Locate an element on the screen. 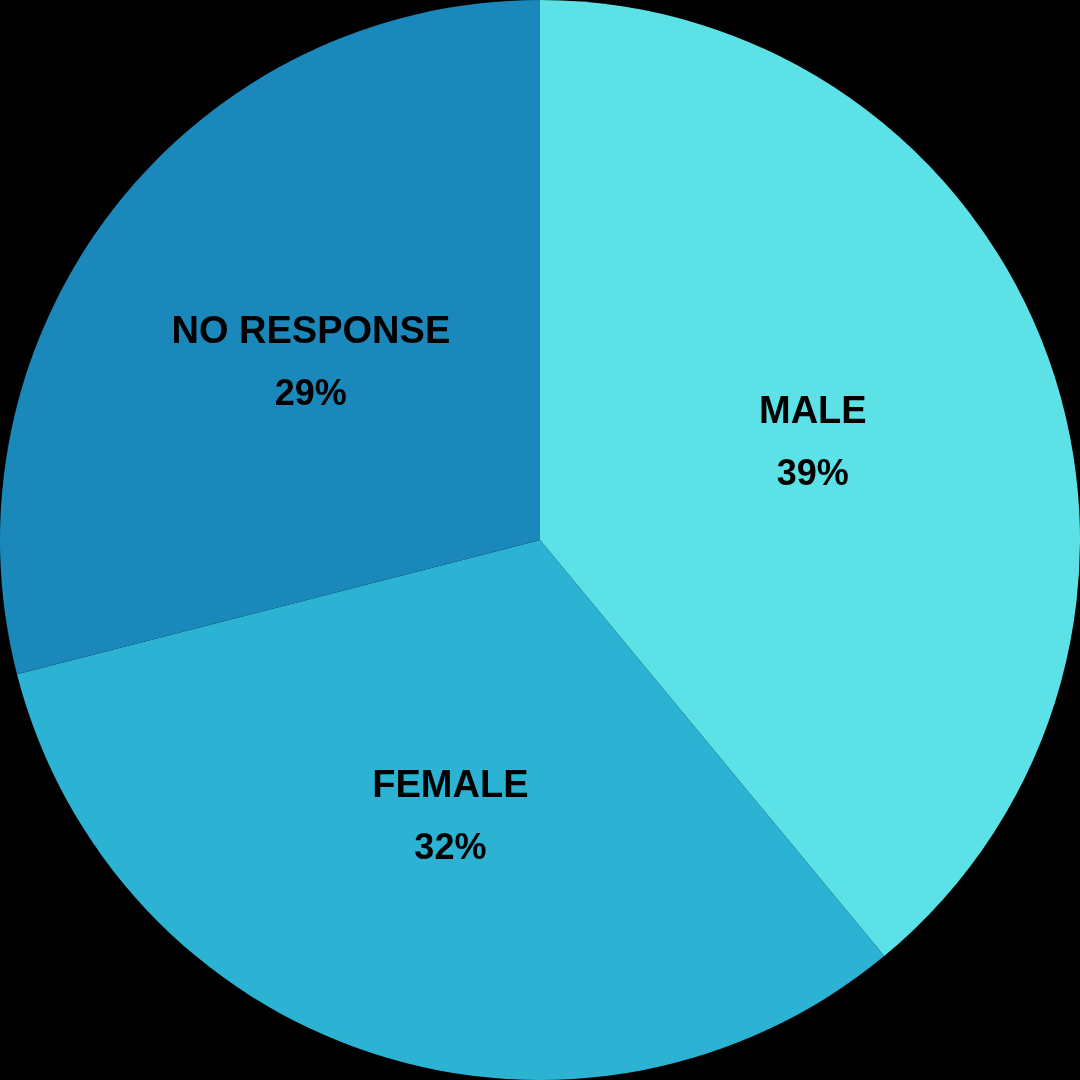 This screenshot has width=1080, height=1080. slice-label: FEMALE is located at coordinates (450, 783).